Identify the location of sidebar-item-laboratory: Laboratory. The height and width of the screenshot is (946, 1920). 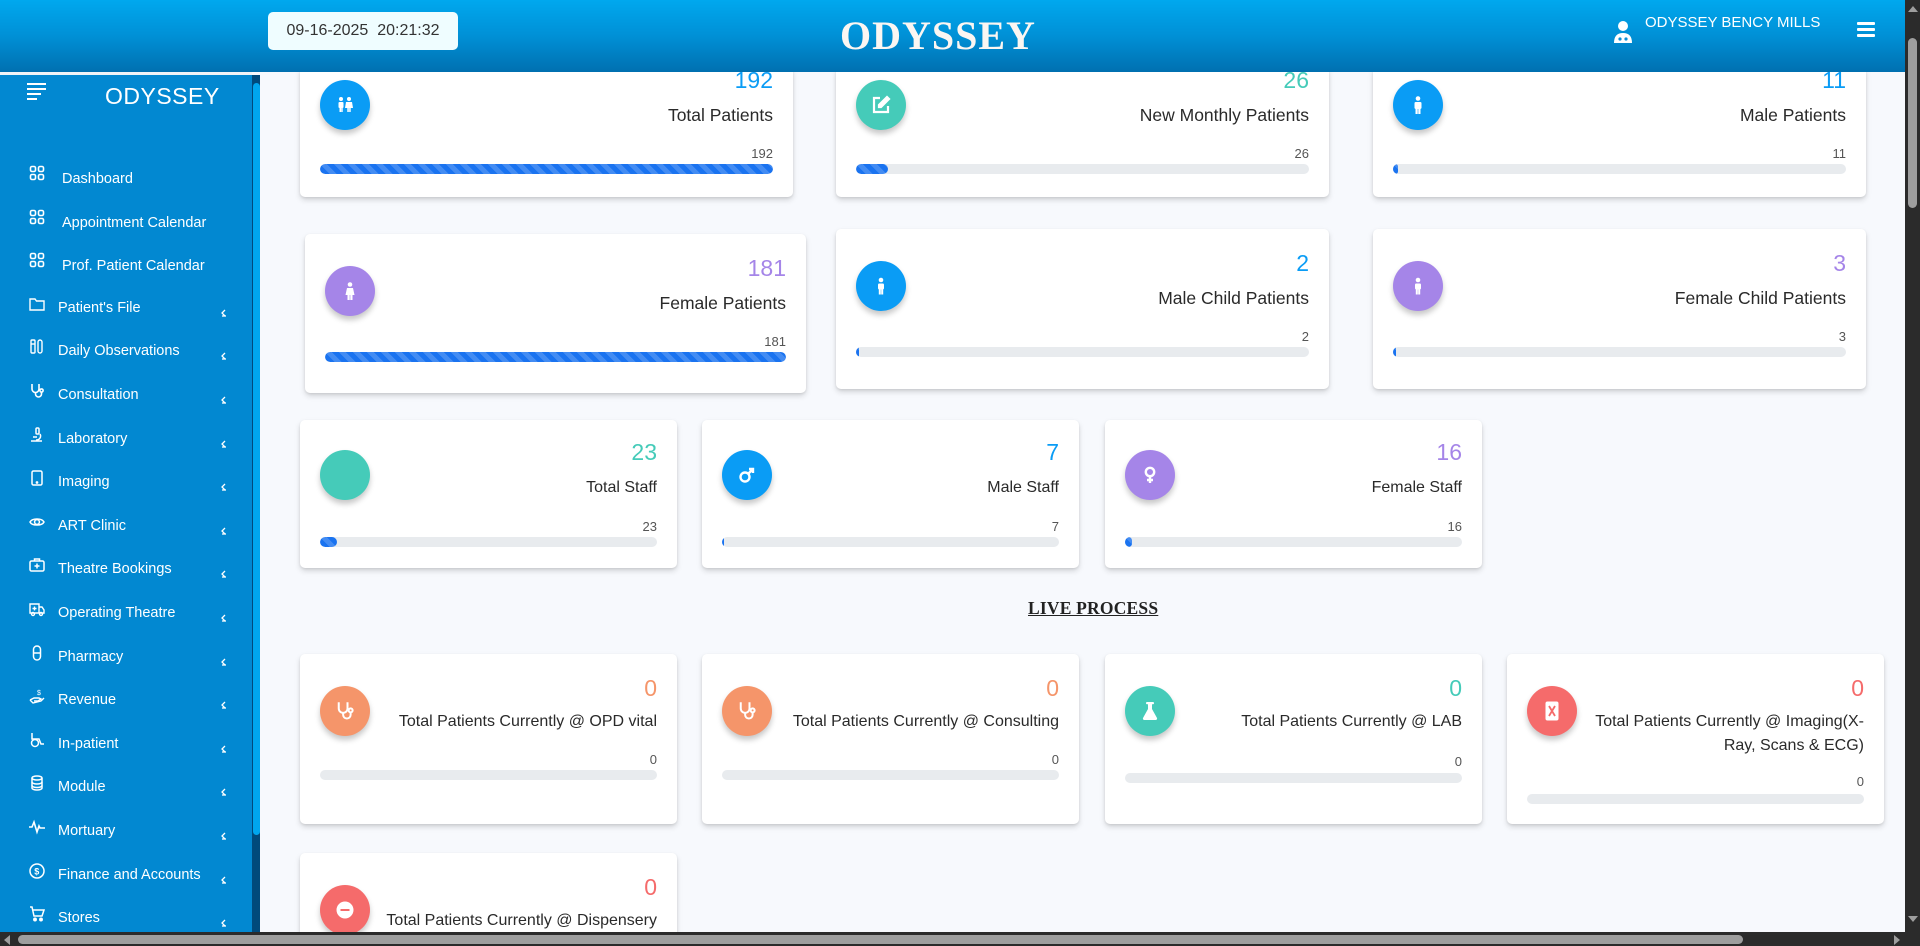
(126, 448).